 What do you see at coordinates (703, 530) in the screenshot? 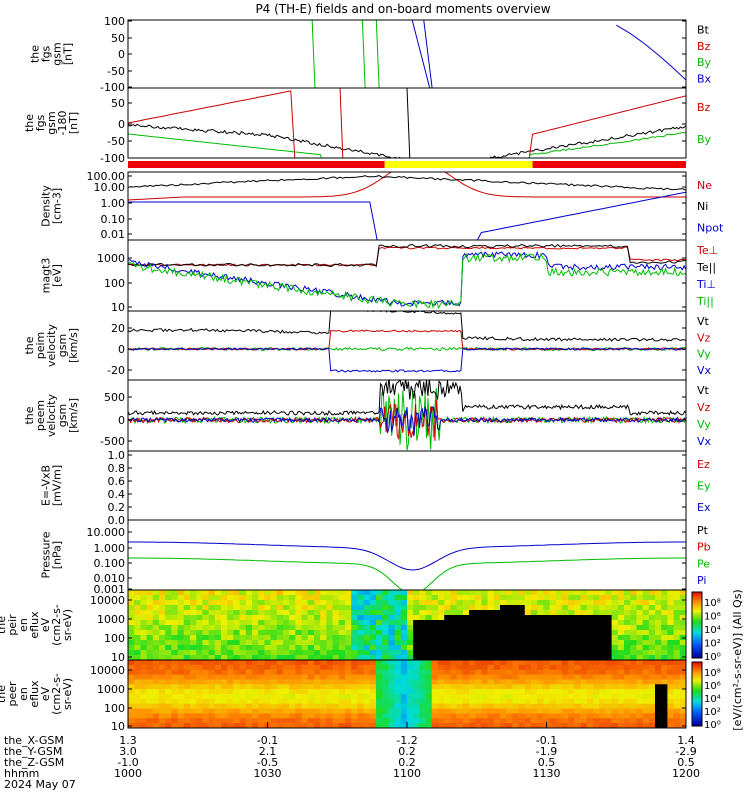
I see `legend-entry: Pt` at bounding box center [703, 530].